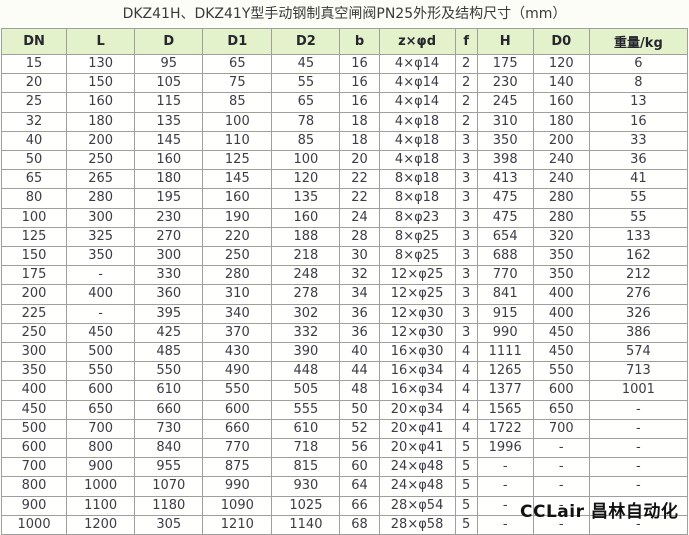  I want to click on table-cell: 574, so click(638, 352).